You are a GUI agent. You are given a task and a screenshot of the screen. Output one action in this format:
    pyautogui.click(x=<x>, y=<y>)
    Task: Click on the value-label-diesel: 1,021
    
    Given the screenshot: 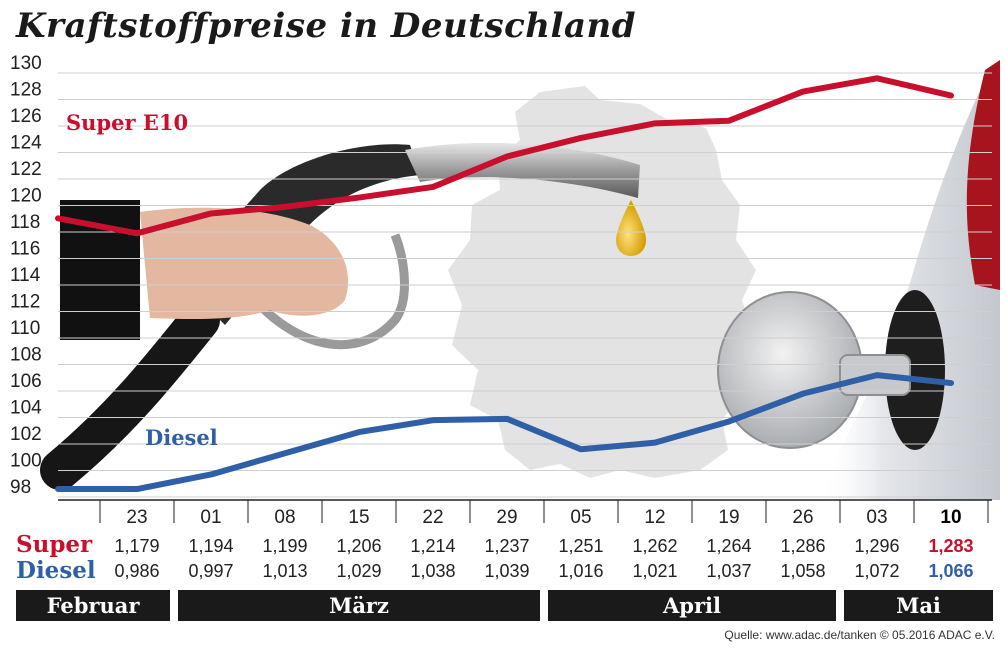 What is the action you would take?
    pyautogui.click(x=654, y=571)
    